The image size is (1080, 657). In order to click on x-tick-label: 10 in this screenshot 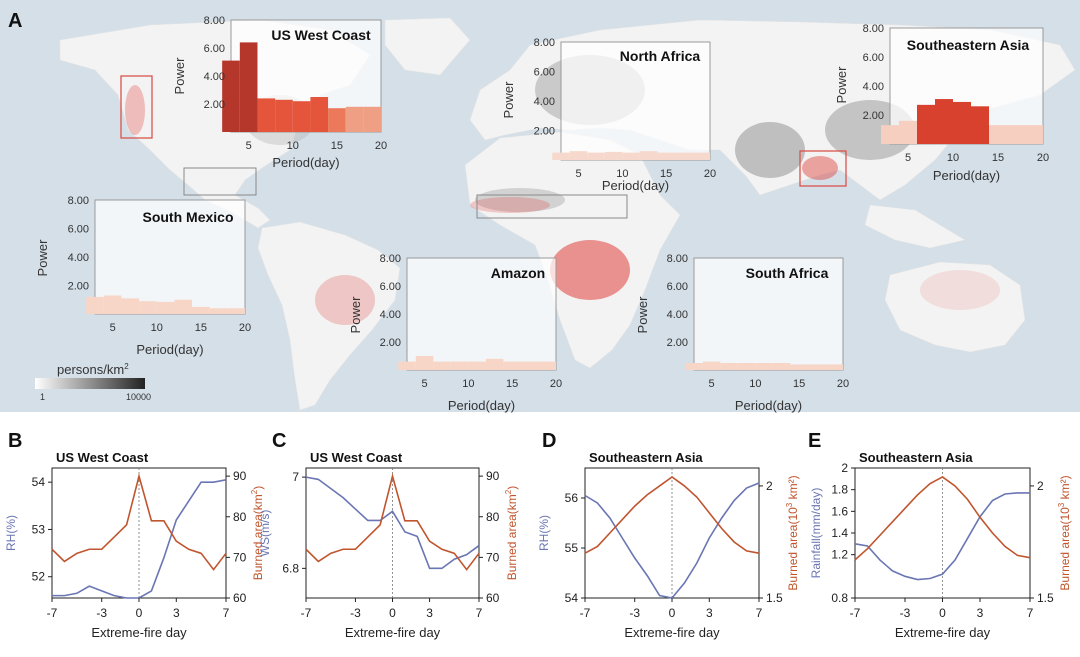, I will do `click(622, 174)`.